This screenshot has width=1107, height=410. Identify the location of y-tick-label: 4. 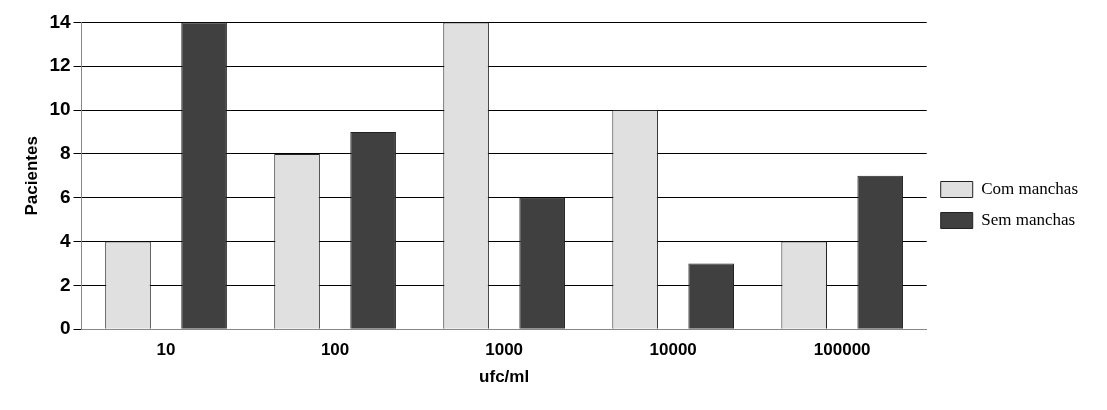
(65, 240).